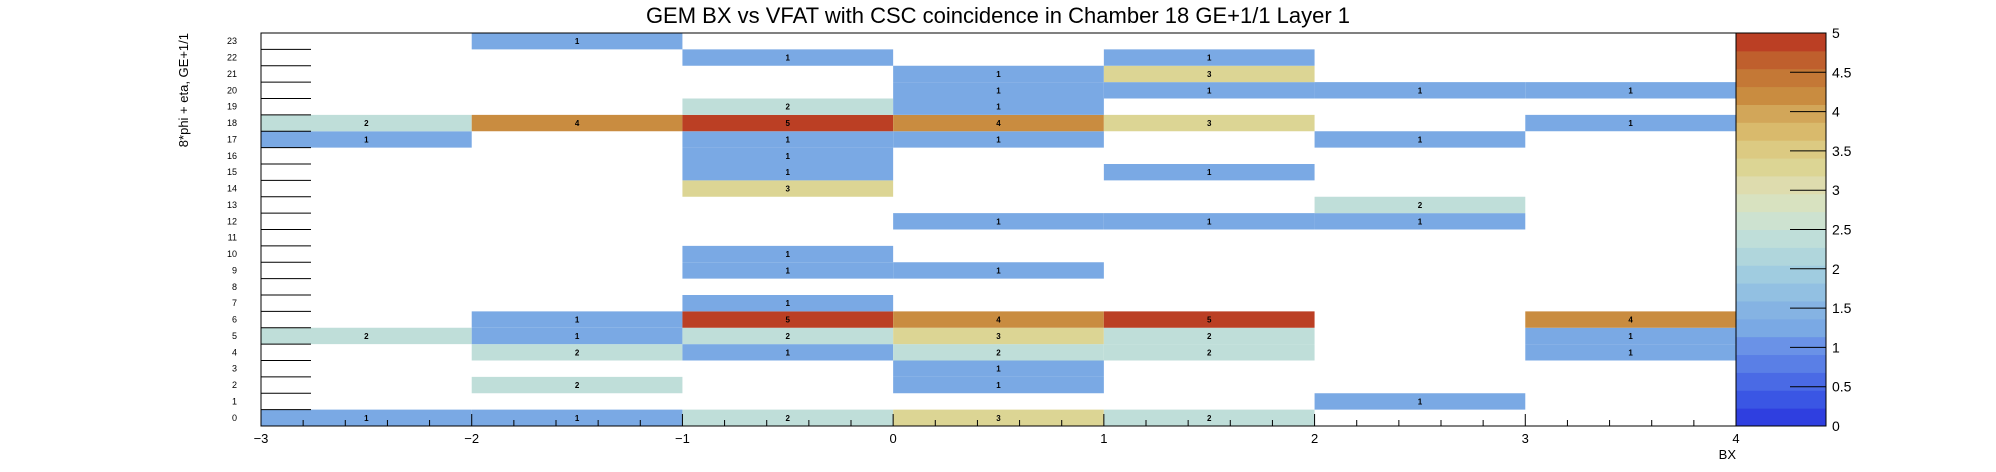  What do you see at coordinates (1836, 33) in the screenshot?
I see `color-scale-tick-label: 5` at bounding box center [1836, 33].